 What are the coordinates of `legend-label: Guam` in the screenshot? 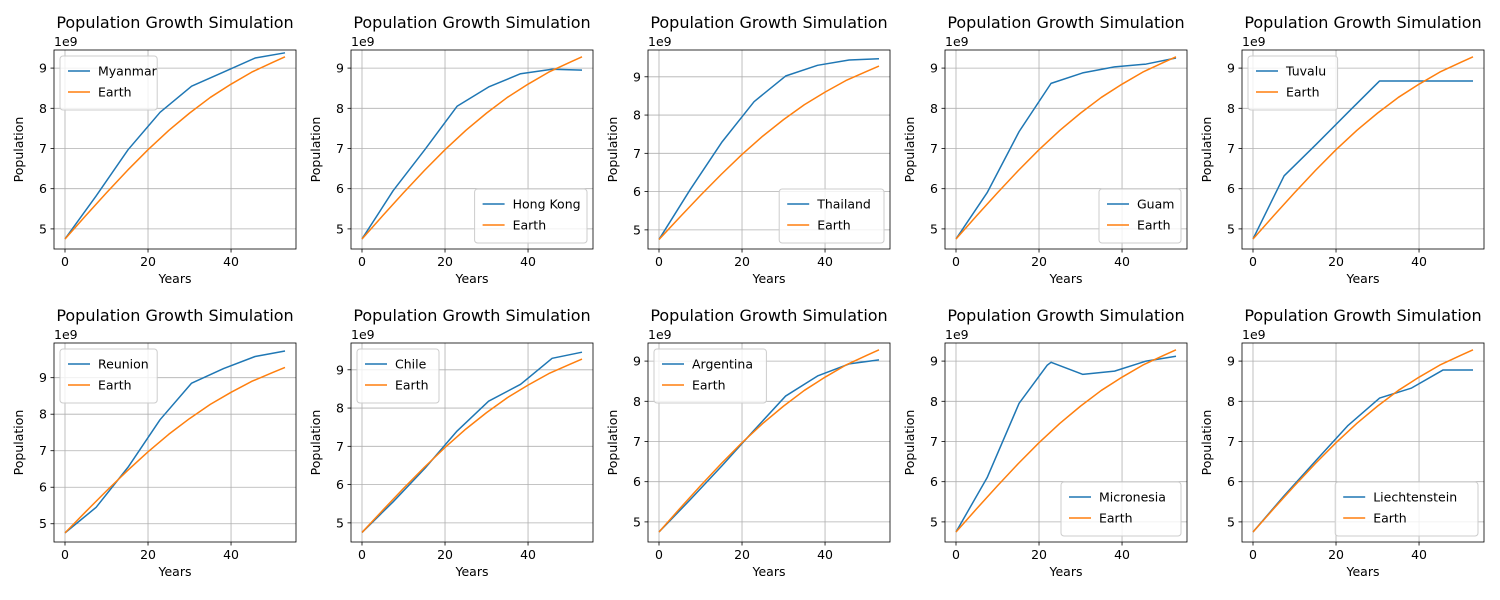 It's located at (1155, 204).